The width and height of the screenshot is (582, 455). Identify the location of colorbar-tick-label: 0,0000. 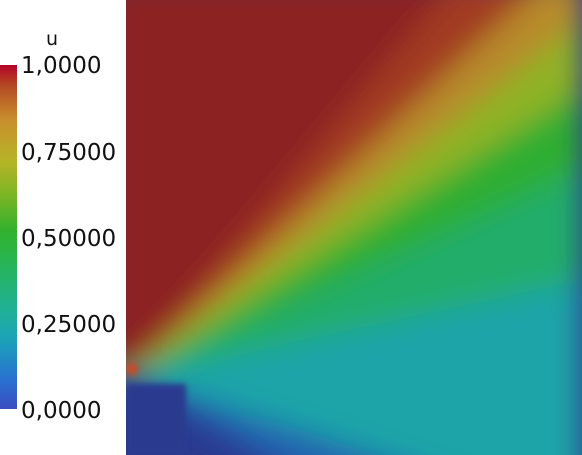
(61, 411).